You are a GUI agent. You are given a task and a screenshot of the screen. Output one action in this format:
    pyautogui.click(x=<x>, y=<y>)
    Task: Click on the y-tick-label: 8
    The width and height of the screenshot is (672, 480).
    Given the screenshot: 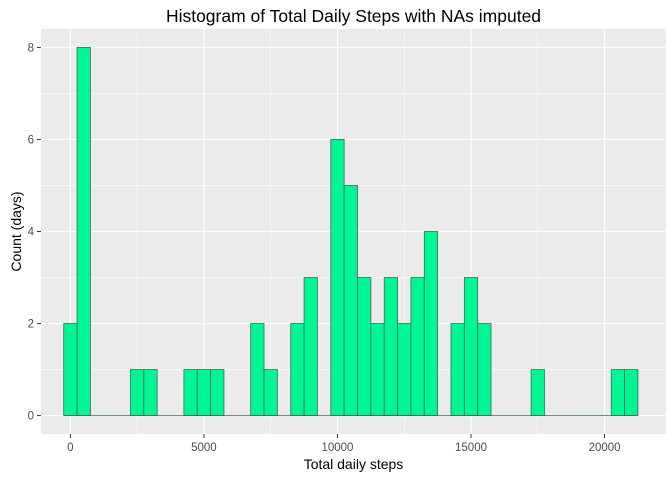 What is the action you would take?
    pyautogui.click(x=31, y=48)
    